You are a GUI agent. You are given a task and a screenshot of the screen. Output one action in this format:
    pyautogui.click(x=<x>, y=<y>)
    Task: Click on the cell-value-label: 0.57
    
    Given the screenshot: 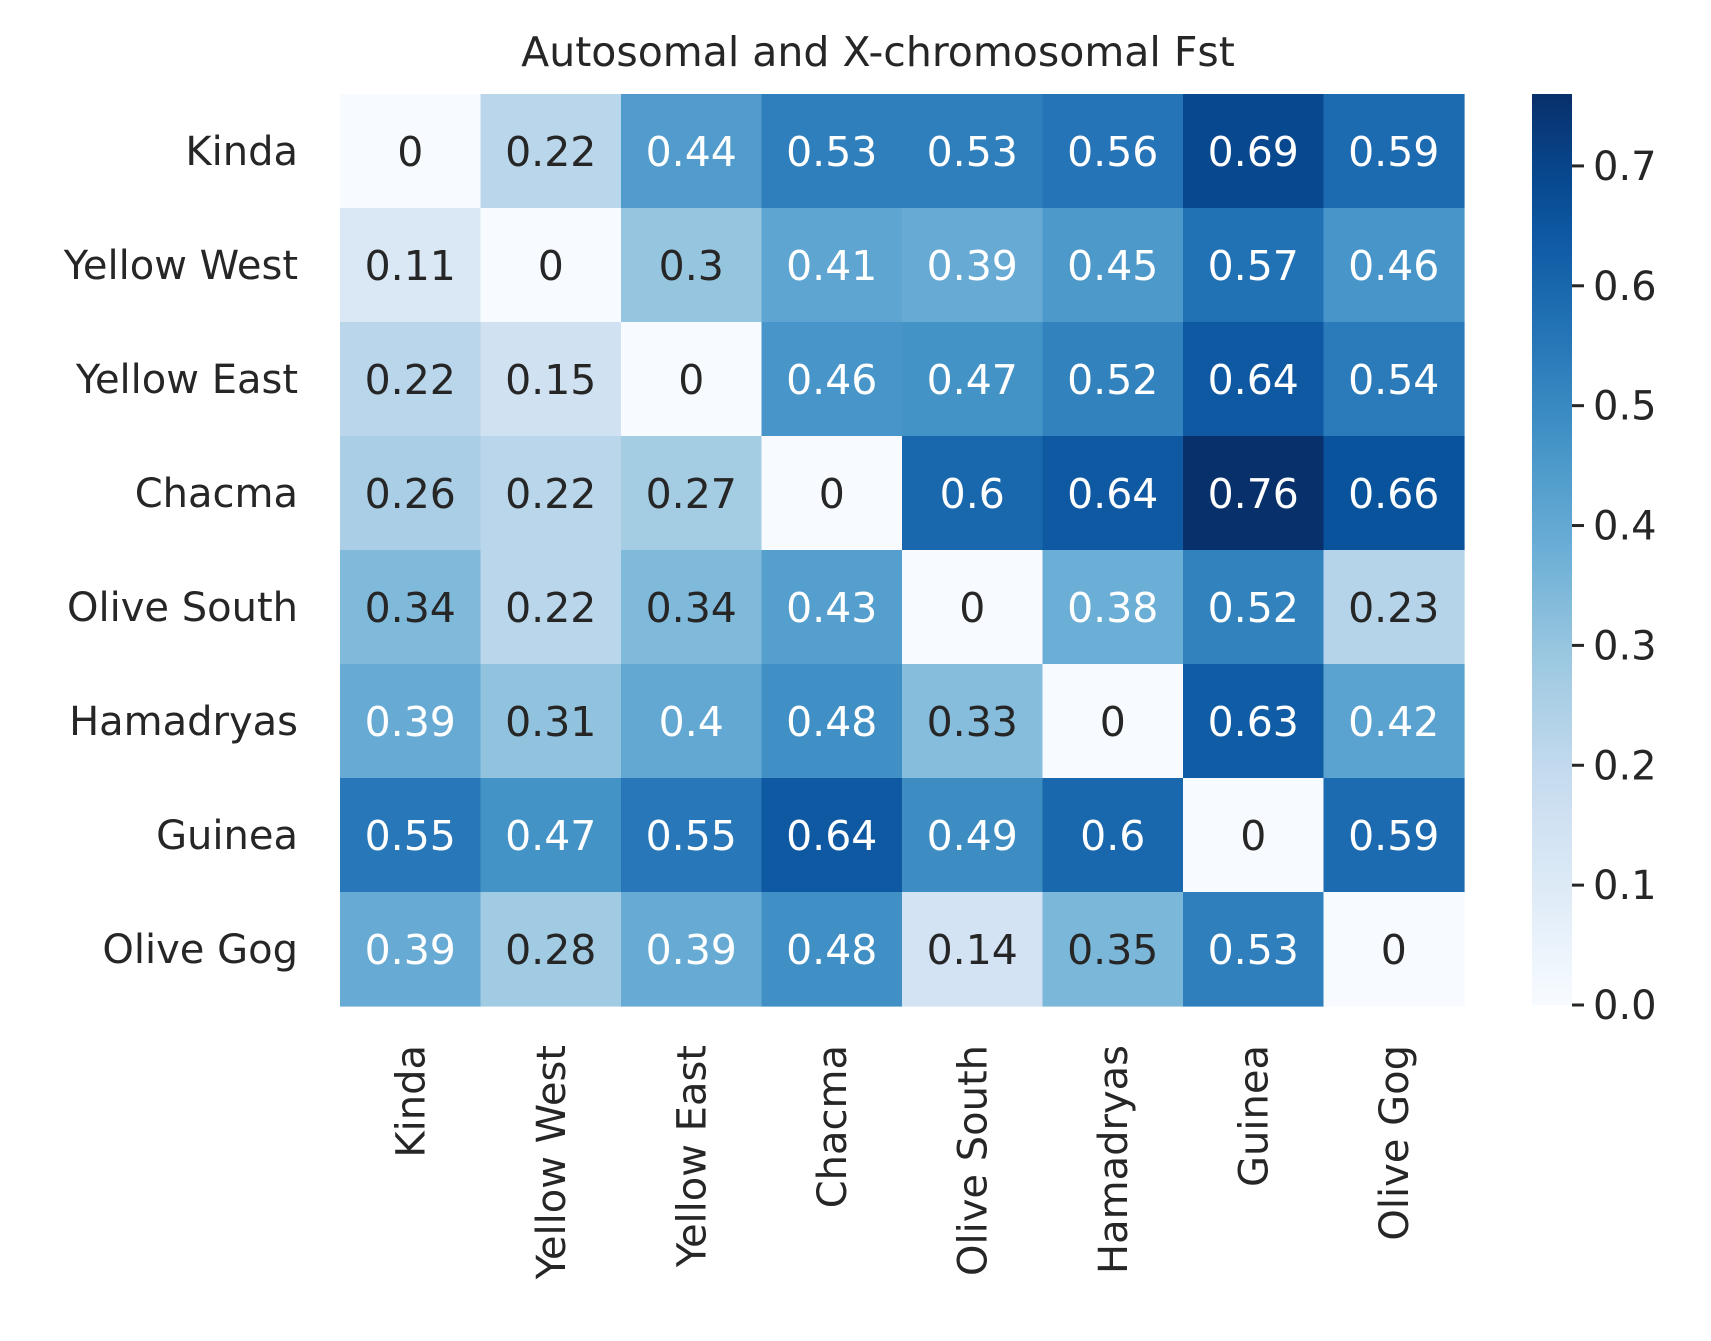 What is the action you would take?
    pyautogui.click(x=1253, y=266)
    